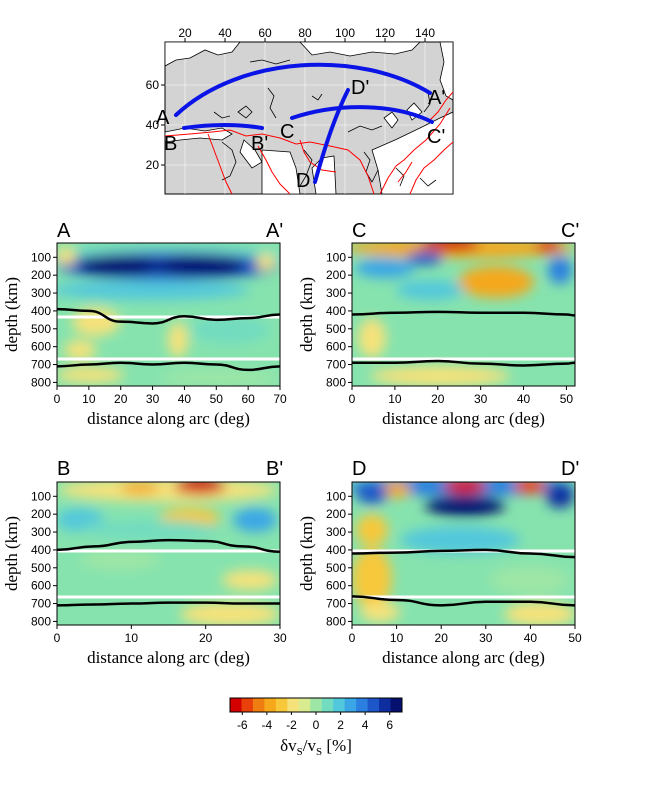  What do you see at coordinates (170, 144) in the screenshot?
I see `map-label-B: B` at bounding box center [170, 144].